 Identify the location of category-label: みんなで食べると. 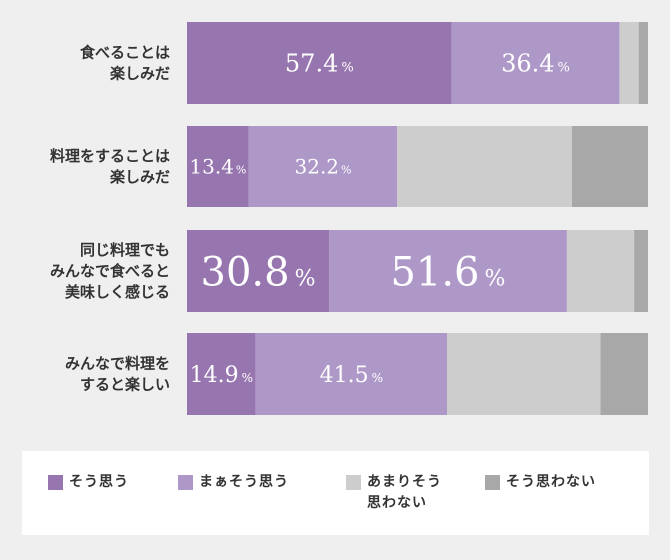
(110, 271).